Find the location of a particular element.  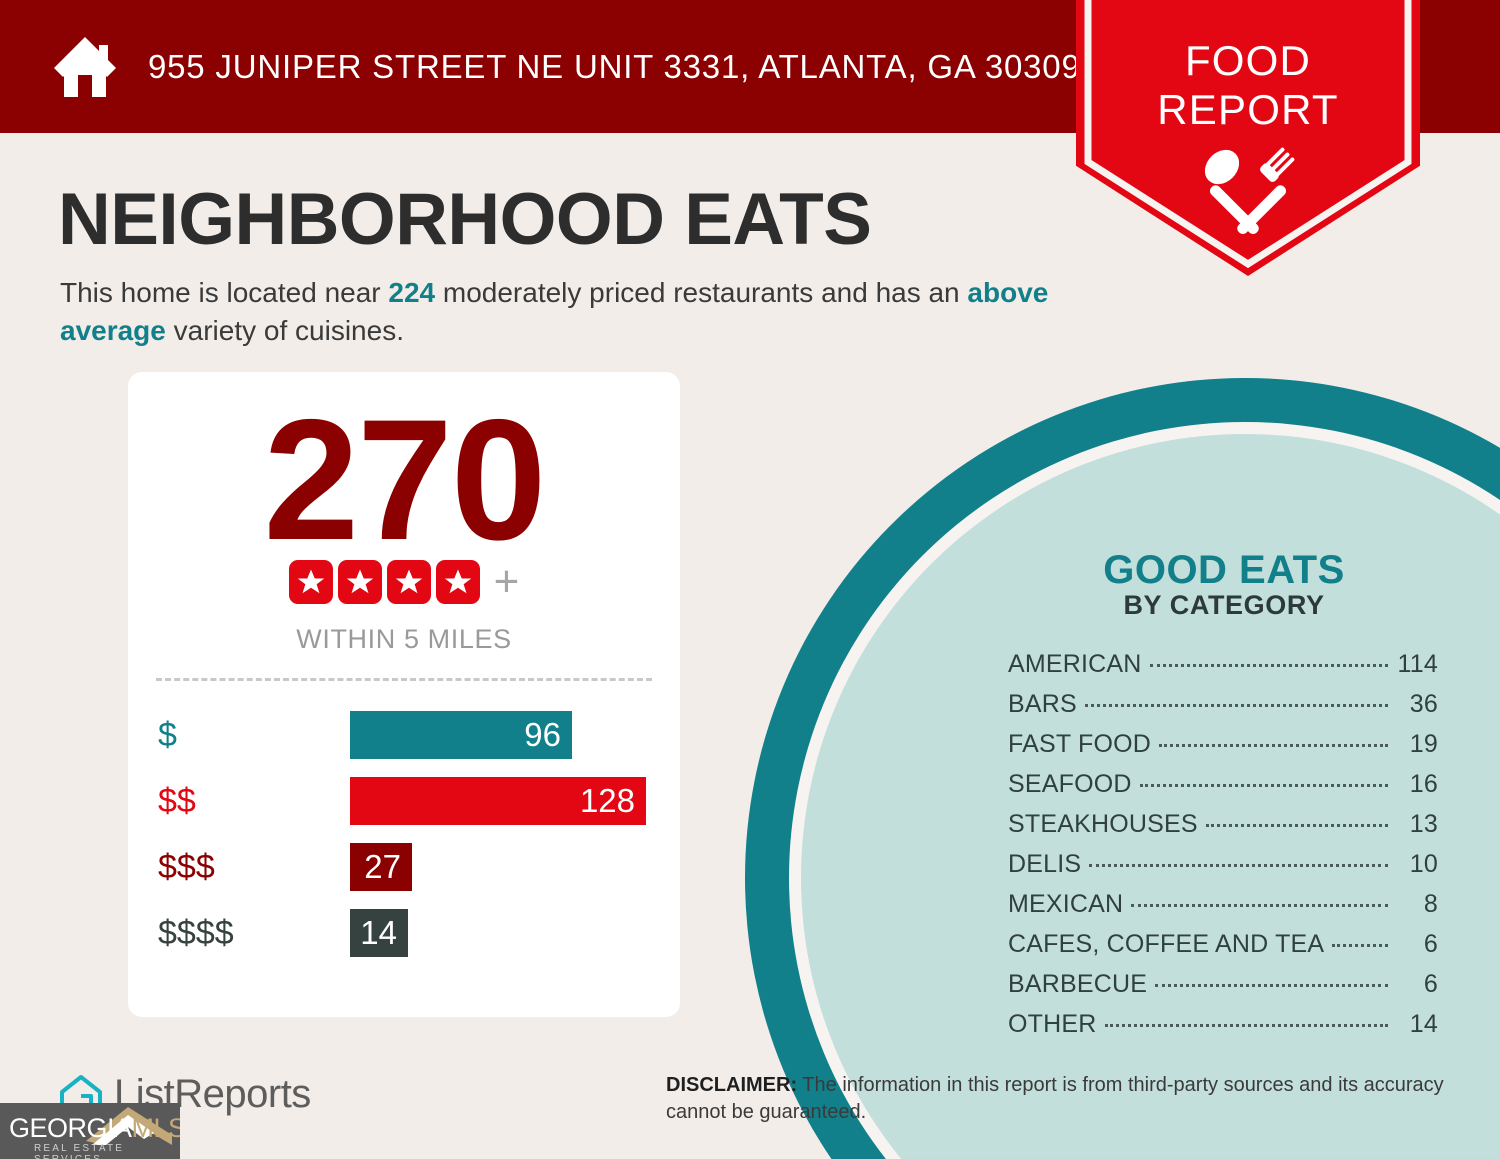

good-eats-count: 114 is located at coordinates (1417, 664).